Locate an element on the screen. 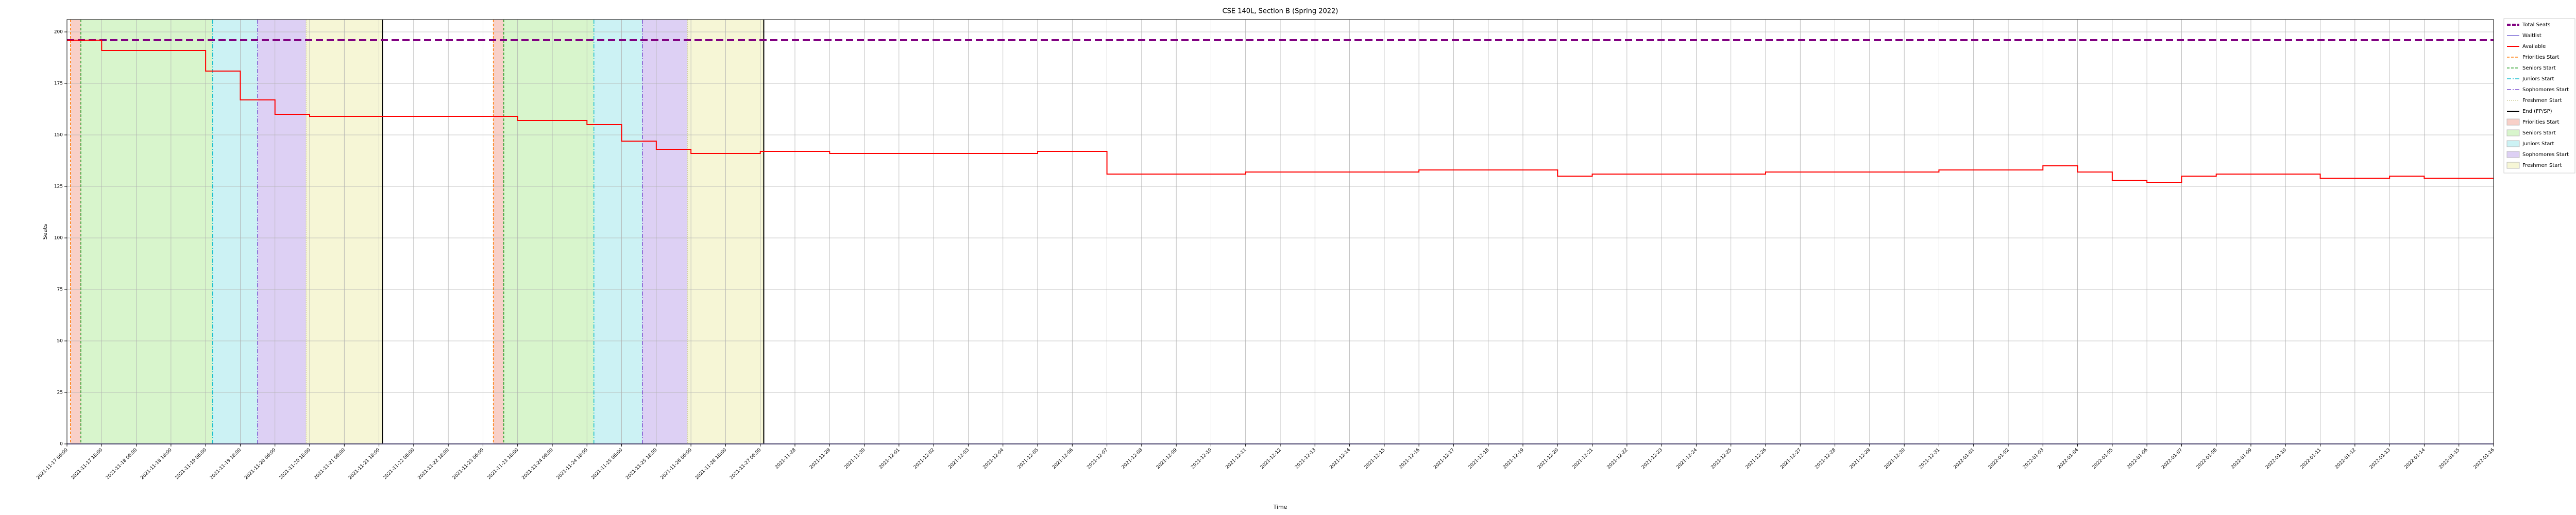 This screenshot has width=2576, height=515. x-tick-label: 2021-11-25 18:00 is located at coordinates (641, 464).